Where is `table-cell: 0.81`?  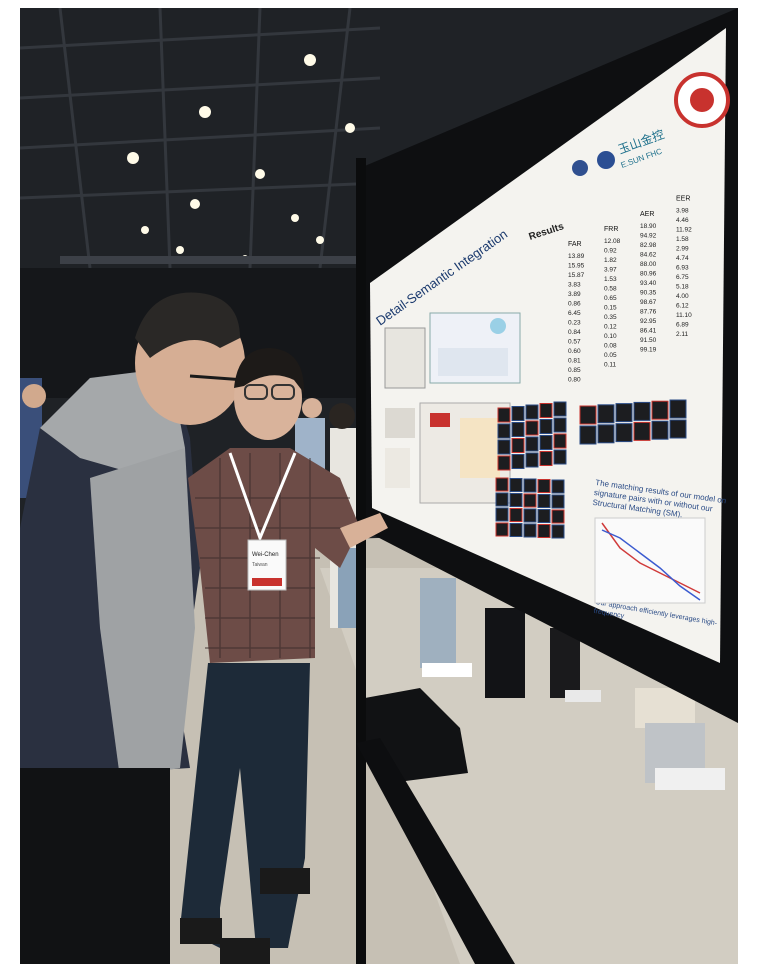 table-cell: 0.81 is located at coordinates (574, 361).